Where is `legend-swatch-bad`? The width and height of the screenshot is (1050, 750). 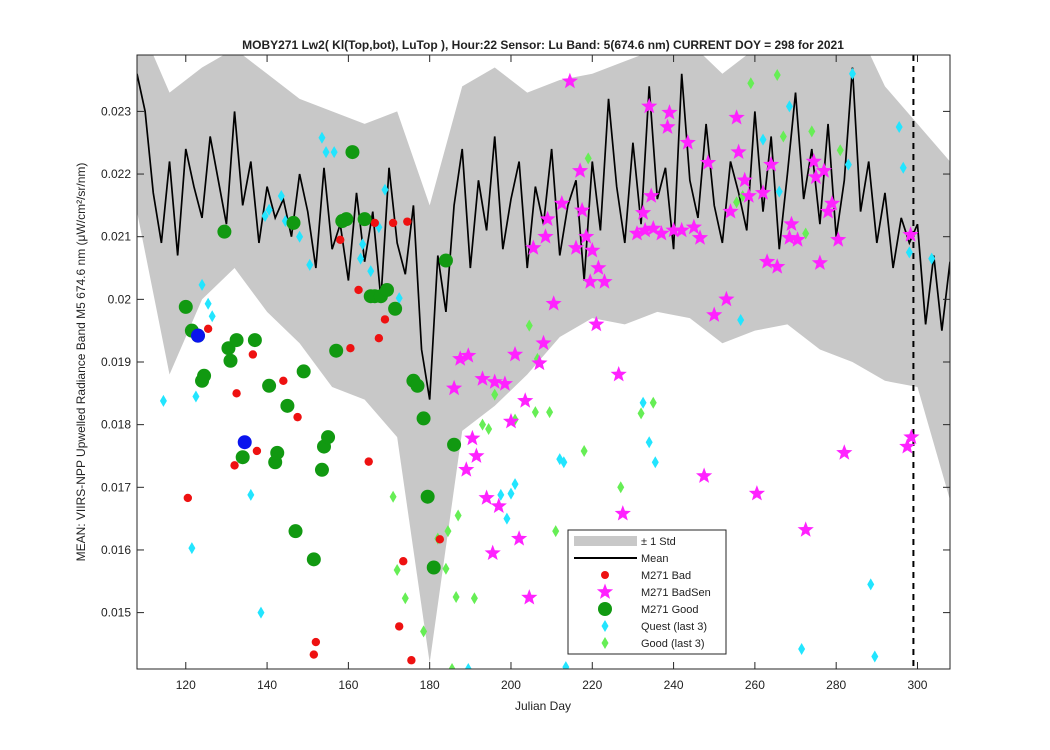
legend-swatch-bad is located at coordinates (605, 575).